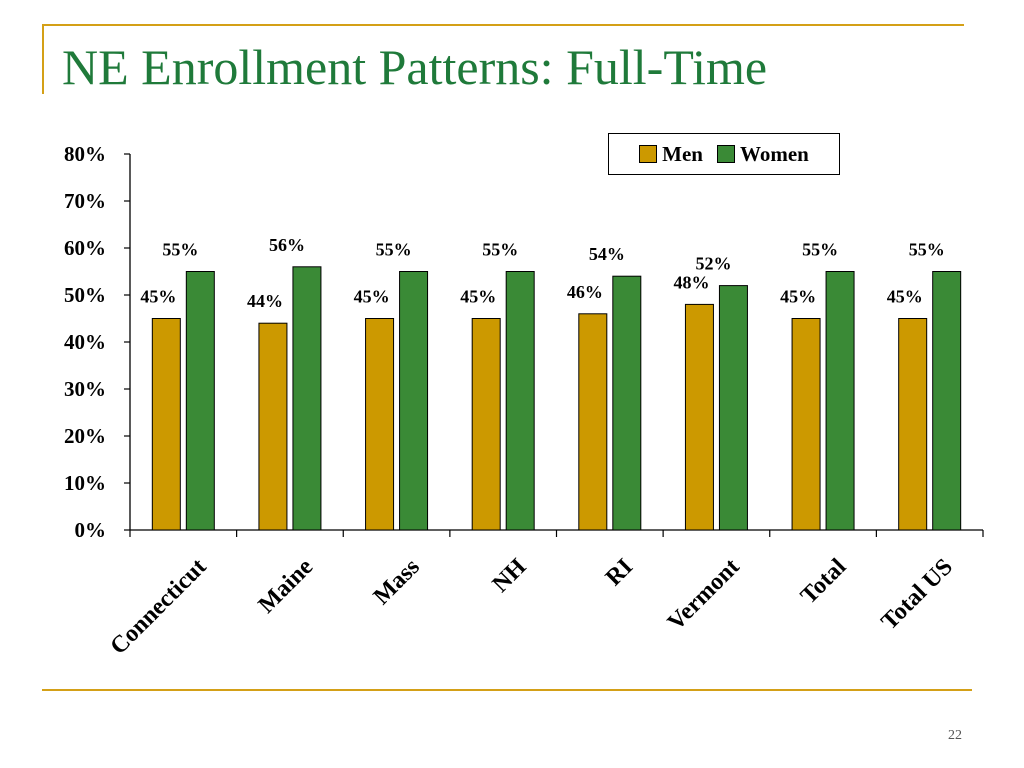  I want to click on data-label-men: 48%, so click(691, 282).